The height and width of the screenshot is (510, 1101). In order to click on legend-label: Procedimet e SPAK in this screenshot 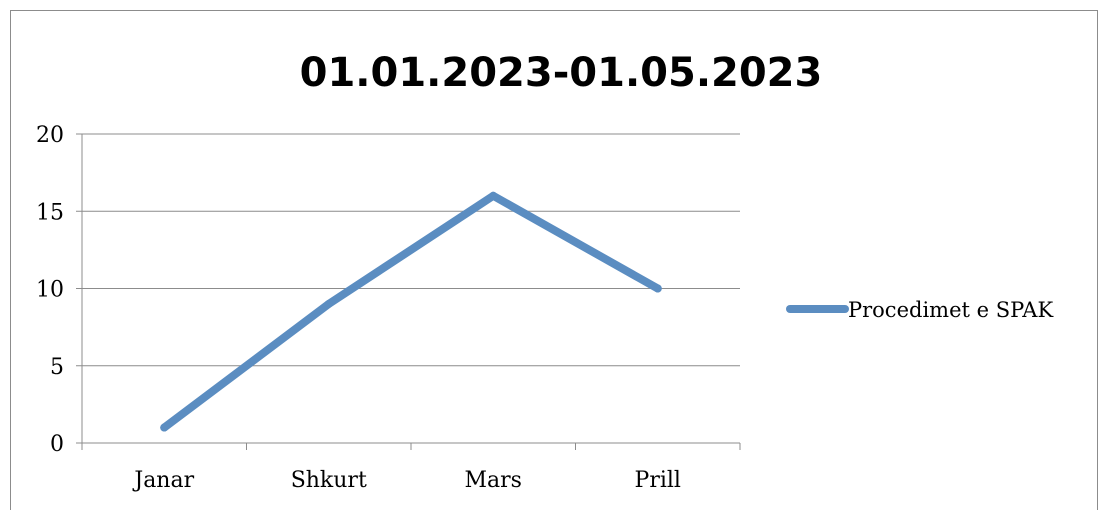, I will do `click(950, 310)`.